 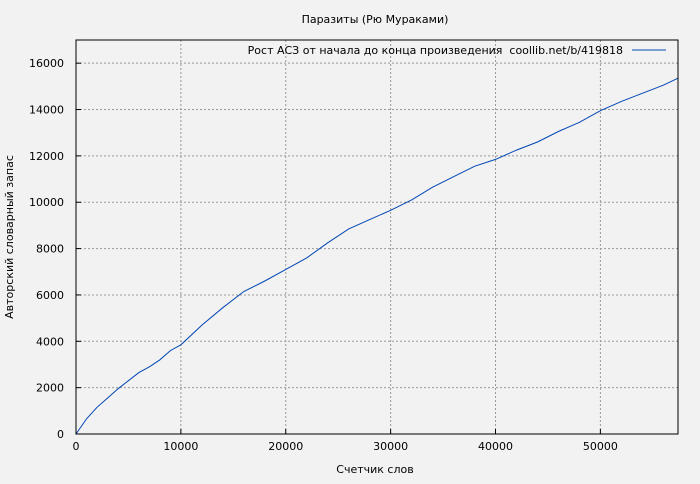 I want to click on x-tick-label: 50000, so click(x=600, y=446).